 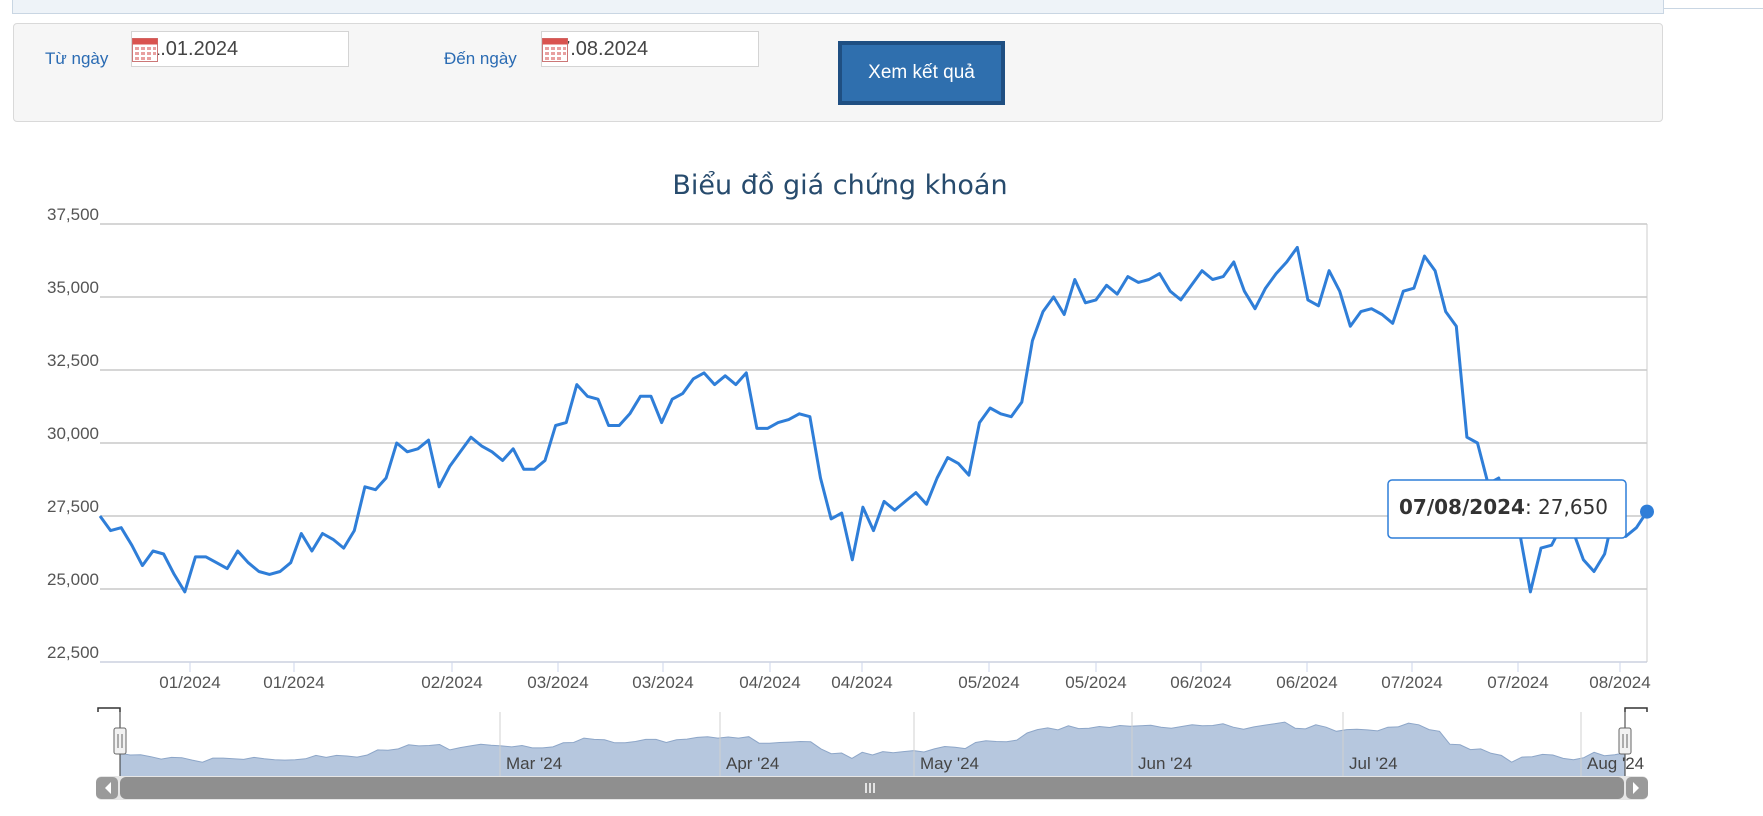 I want to click on navigator-month-label: May '24, so click(x=949, y=763).